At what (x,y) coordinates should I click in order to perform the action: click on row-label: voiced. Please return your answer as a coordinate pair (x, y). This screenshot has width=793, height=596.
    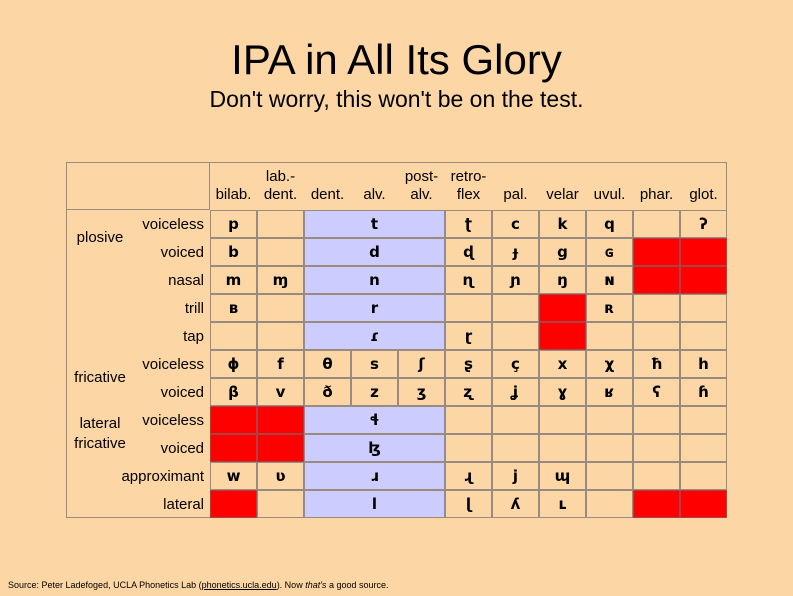
    Looking at the image, I should click on (182, 448).